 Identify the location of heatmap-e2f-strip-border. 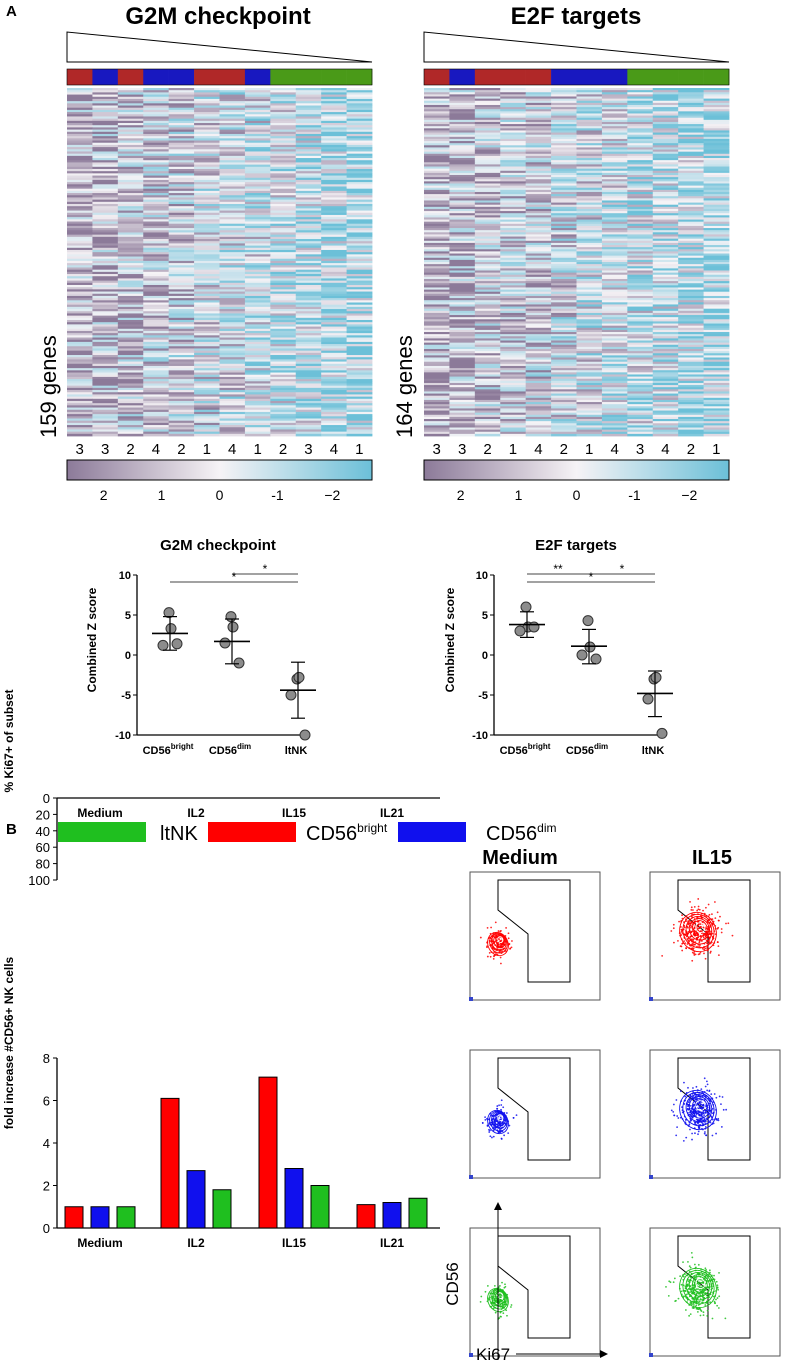
(576, 77).